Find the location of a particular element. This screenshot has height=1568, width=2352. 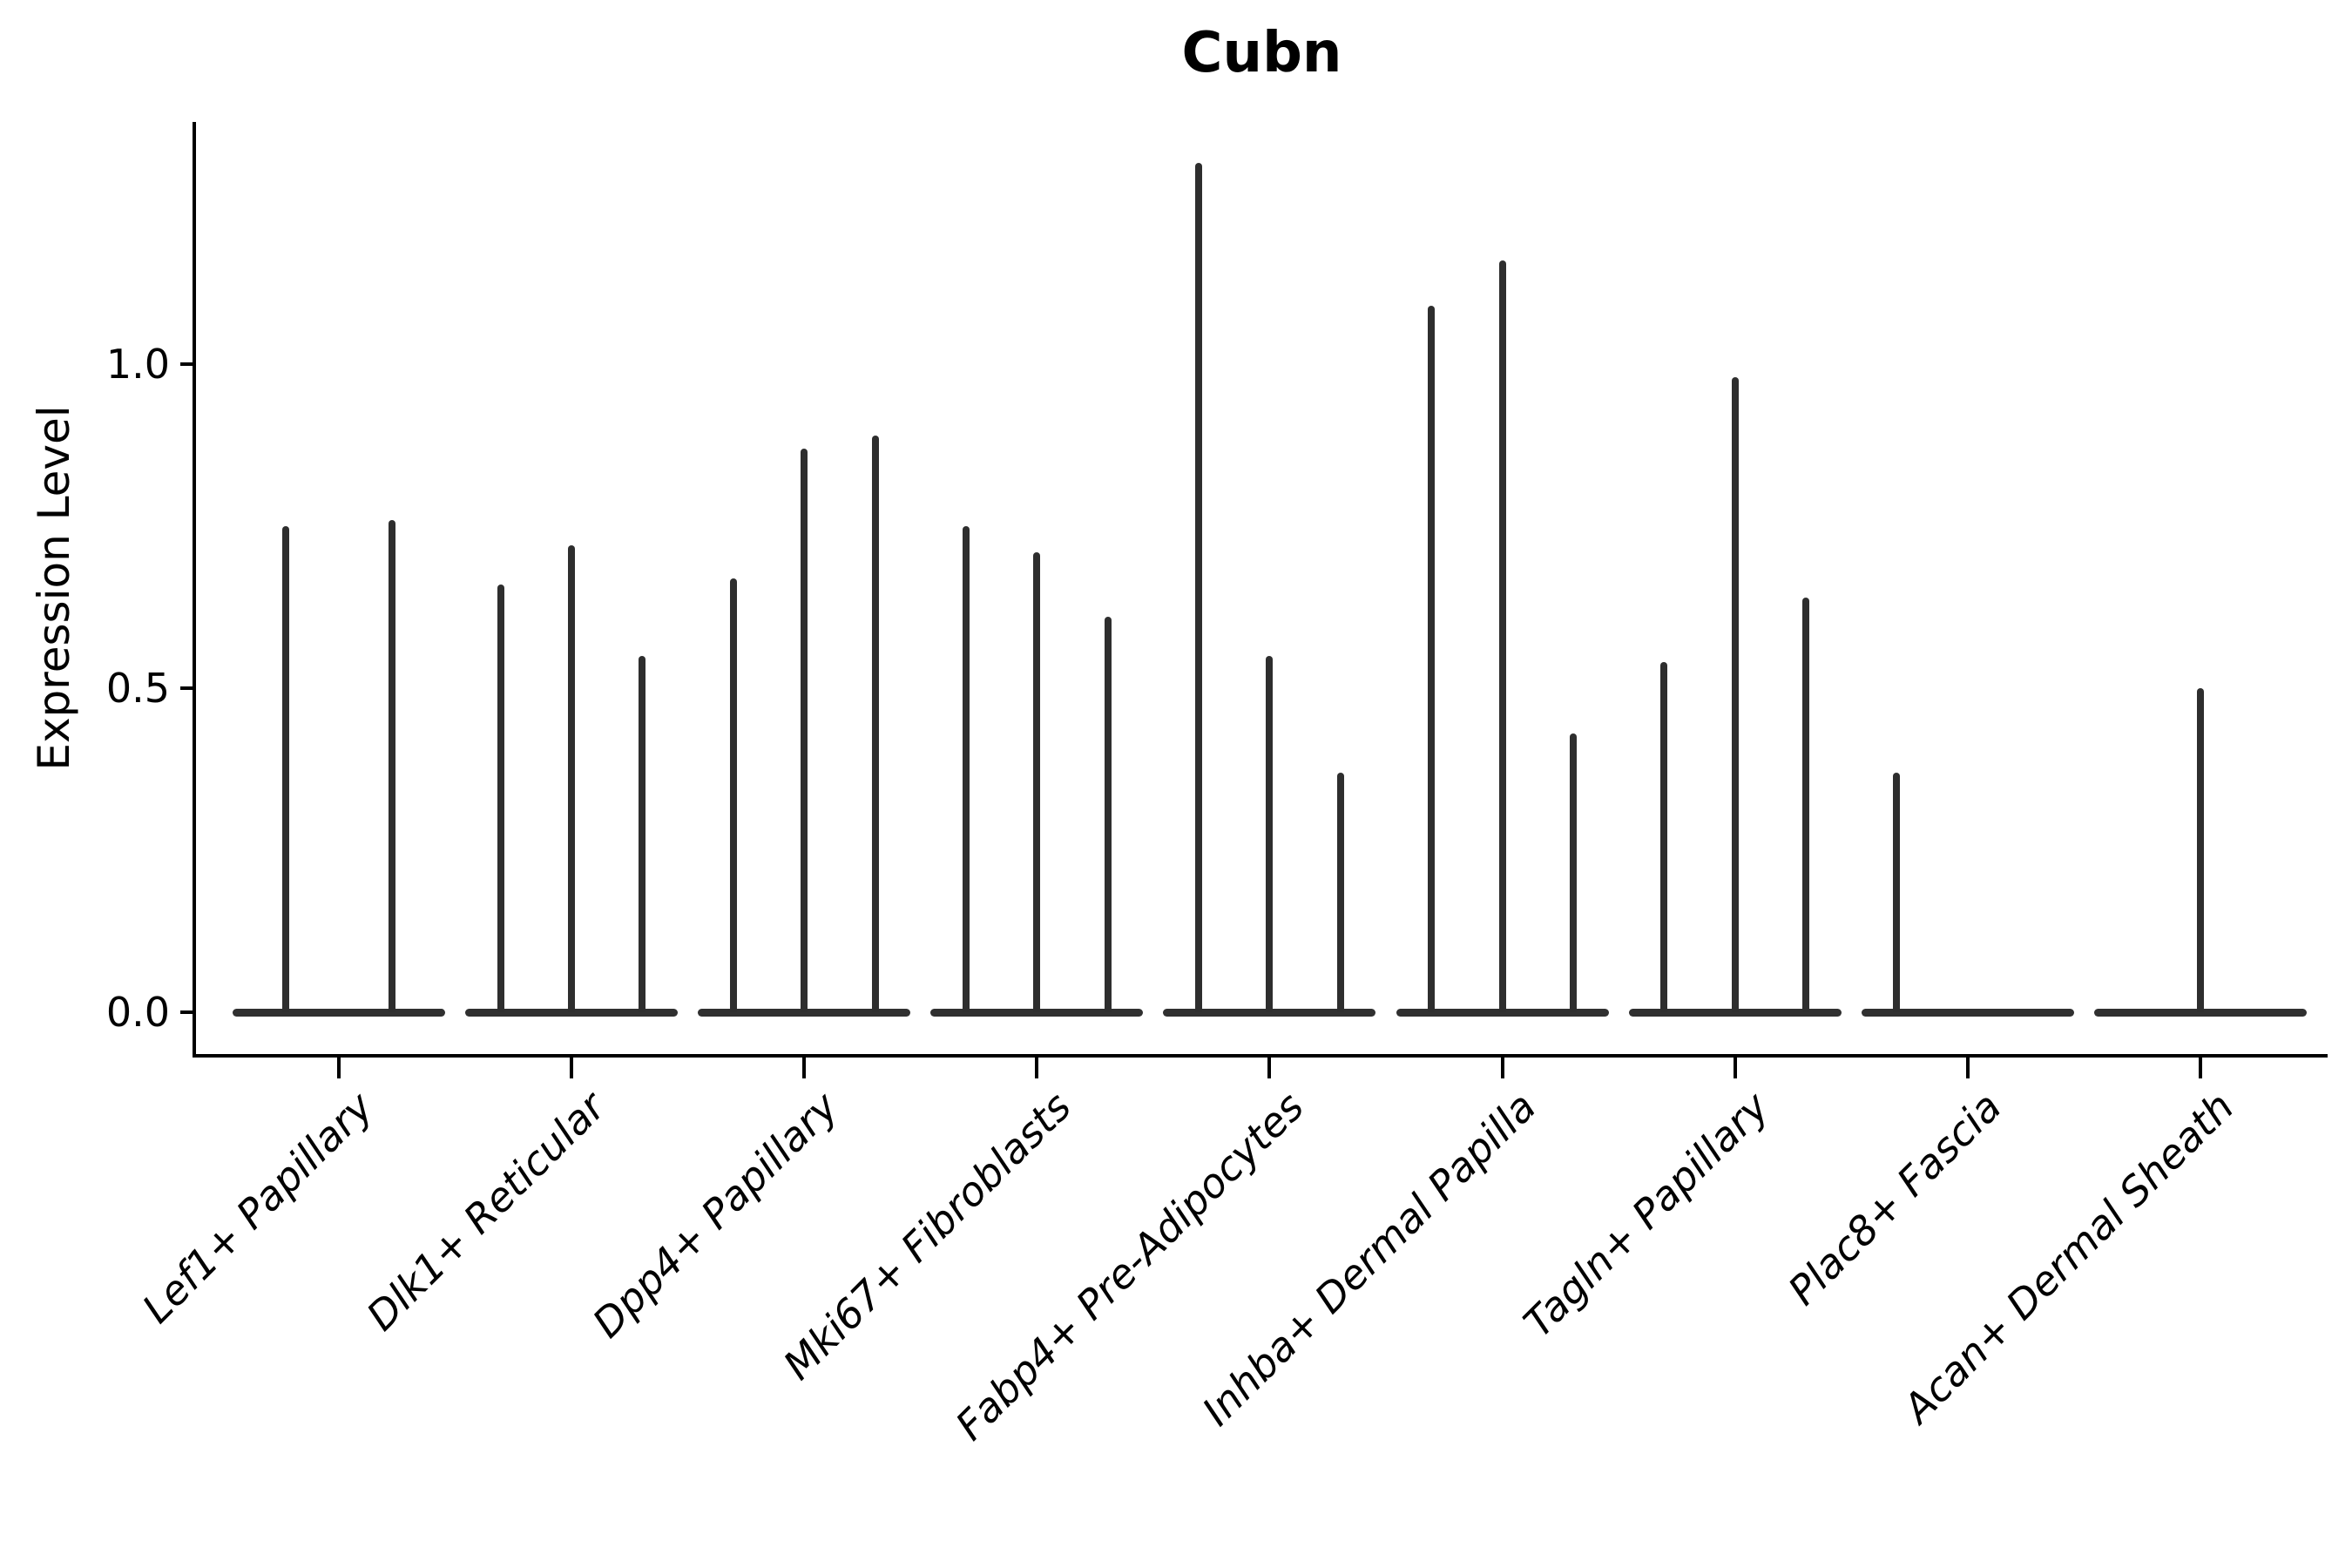

x-axis-spine is located at coordinates (1260, 1056).